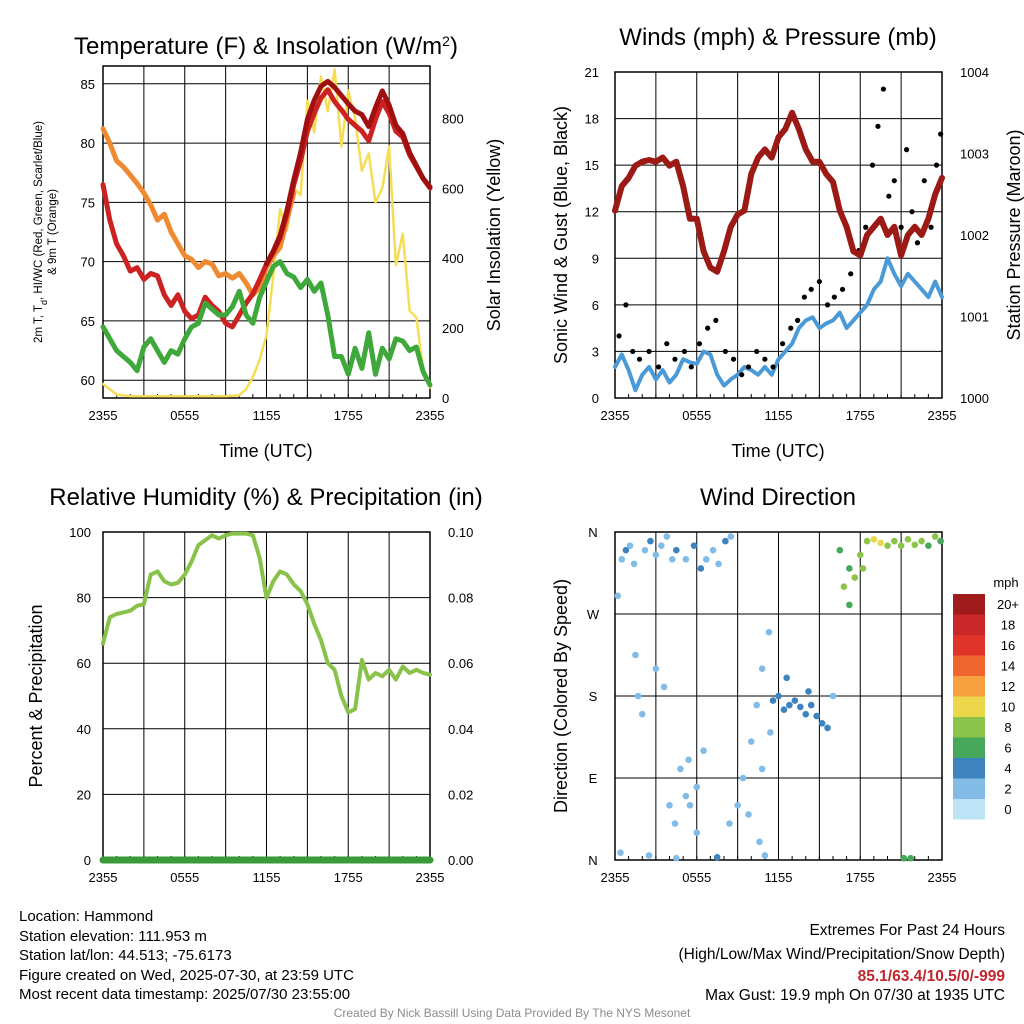  I want to click on legend-label: 2, so click(1007, 789).